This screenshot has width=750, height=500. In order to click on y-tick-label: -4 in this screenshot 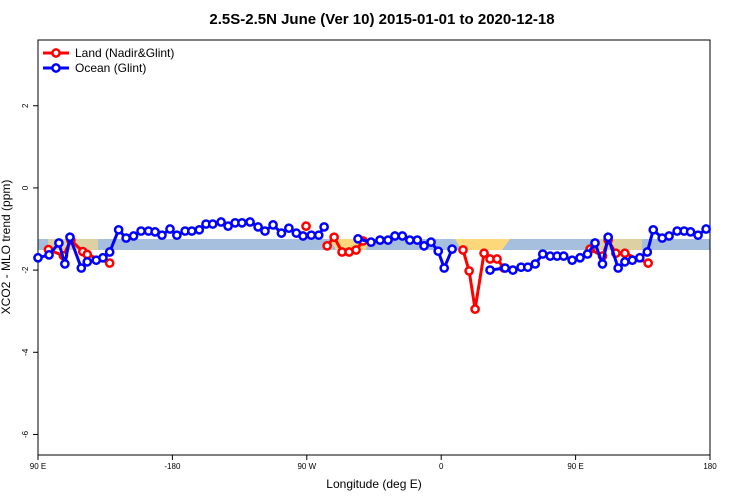, I will do `click(25, 352)`.